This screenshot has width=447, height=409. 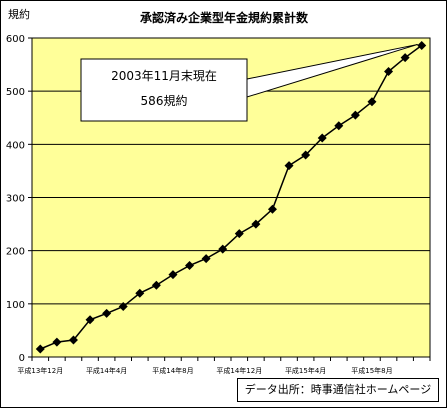 What do you see at coordinates (239, 370) in the screenshot?
I see `x-tick-label: 平成14年12月` at bounding box center [239, 370].